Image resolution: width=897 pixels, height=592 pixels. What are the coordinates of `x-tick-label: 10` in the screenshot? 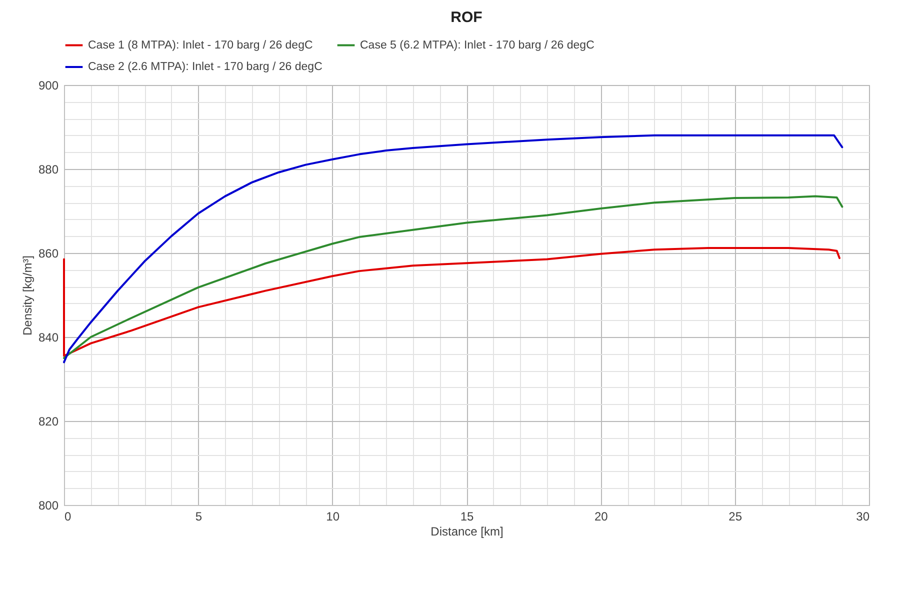 It's located at (333, 517).